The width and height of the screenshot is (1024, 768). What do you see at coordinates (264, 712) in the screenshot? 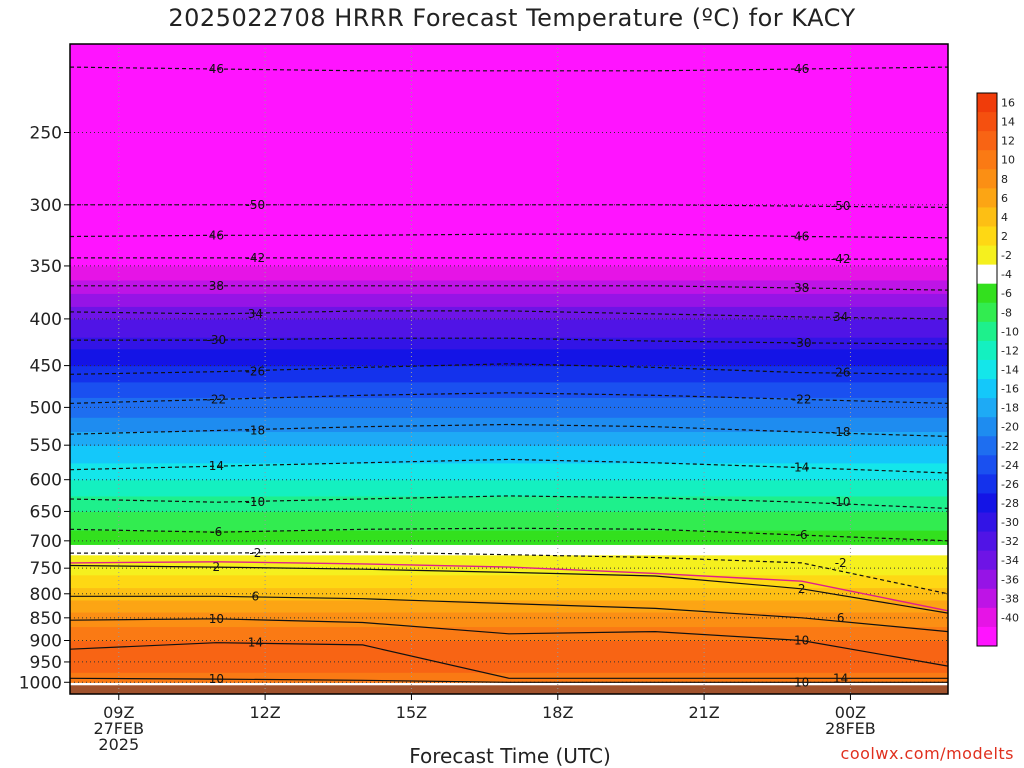
I see `x-tick-label: 12Z` at bounding box center [264, 712].